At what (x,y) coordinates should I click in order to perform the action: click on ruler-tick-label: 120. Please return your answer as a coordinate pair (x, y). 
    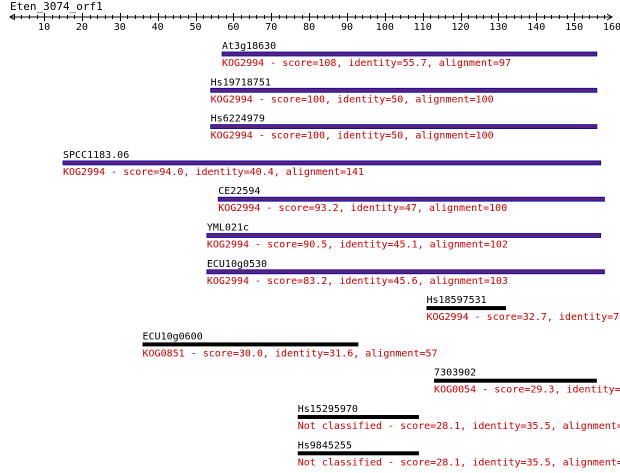
    Looking at the image, I should click on (461, 27).